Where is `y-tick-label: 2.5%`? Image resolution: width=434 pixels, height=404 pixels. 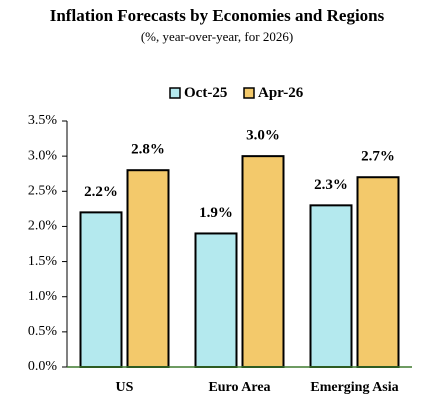 y-tick-label: 2.5% is located at coordinates (43, 191).